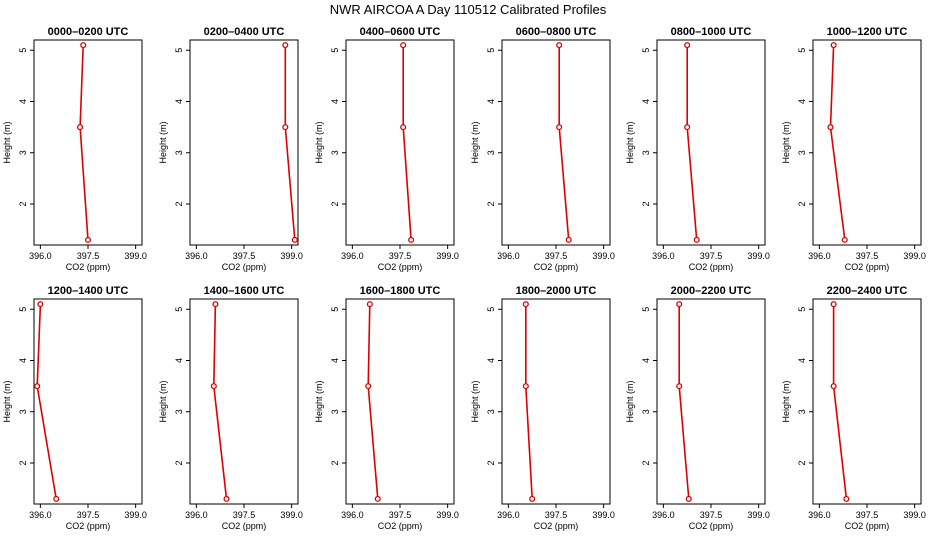 The height and width of the screenshot is (540, 936). Describe the element at coordinates (711, 291) in the screenshot. I see `panel-title: 2000–2200 UTC` at that location.